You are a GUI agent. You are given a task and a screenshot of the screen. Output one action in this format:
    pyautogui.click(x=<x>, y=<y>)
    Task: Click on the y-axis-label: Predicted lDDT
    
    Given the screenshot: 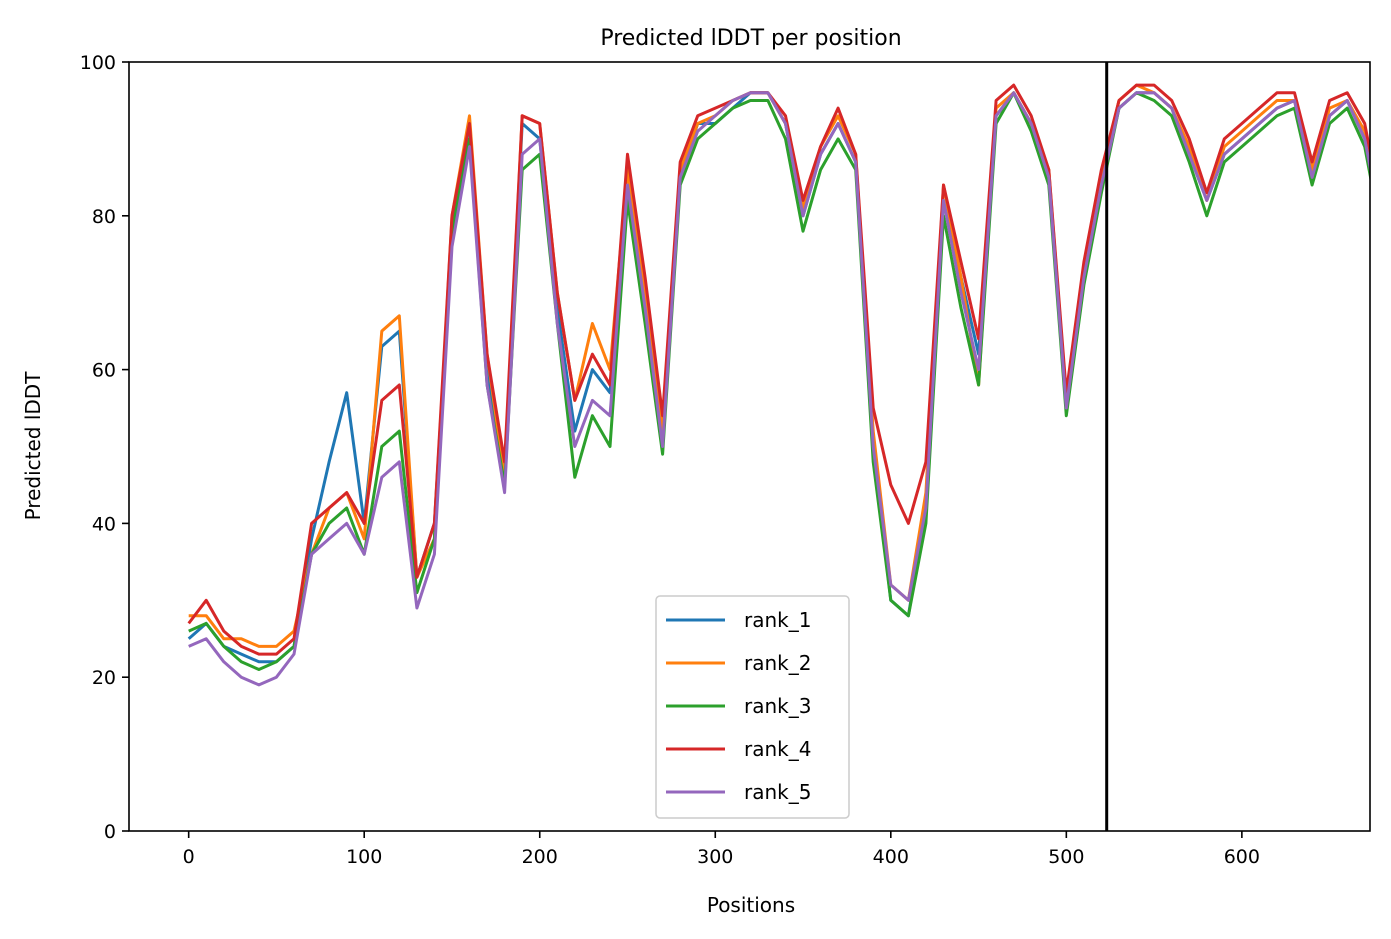 What is the action you would take?
    pyautogui.click(x=33, y=446)
    